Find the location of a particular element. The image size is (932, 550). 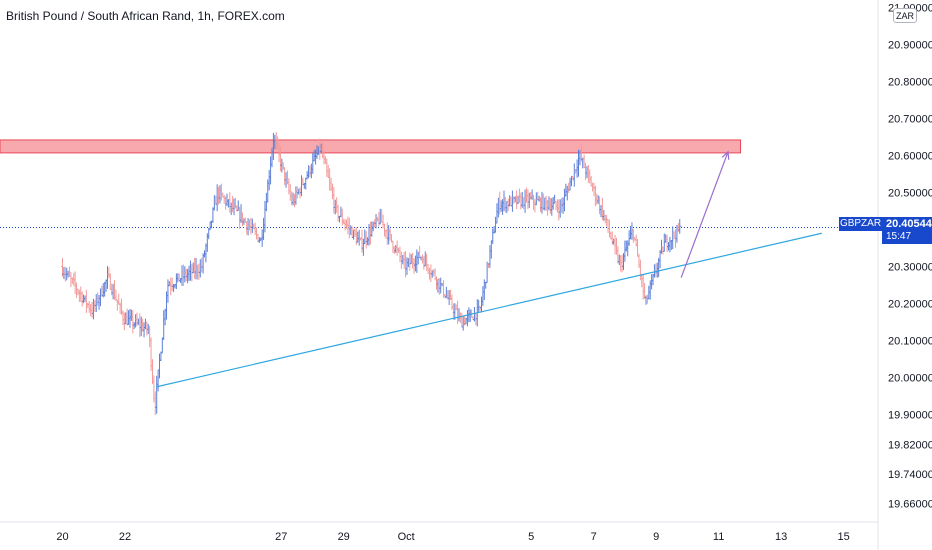

bar-countdown: 15:47 is located at coordinates (899, 236).